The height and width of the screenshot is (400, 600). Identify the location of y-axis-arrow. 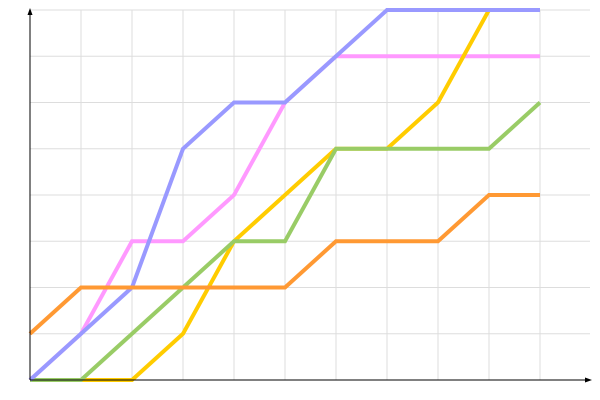
(30, 11).